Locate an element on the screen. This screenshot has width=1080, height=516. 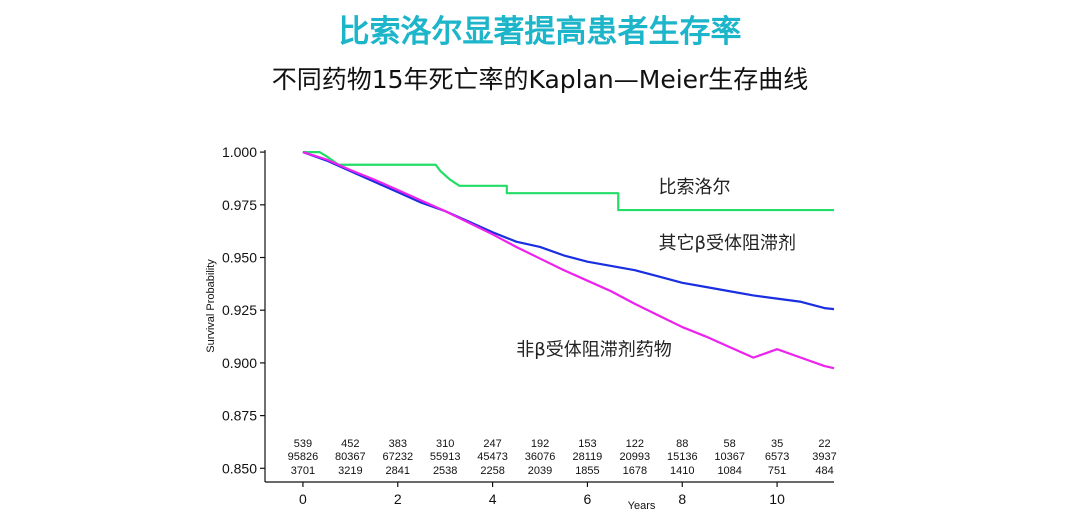
series-label-1: 其它β受体阻滞剂 is located at coordinates (728, 243).